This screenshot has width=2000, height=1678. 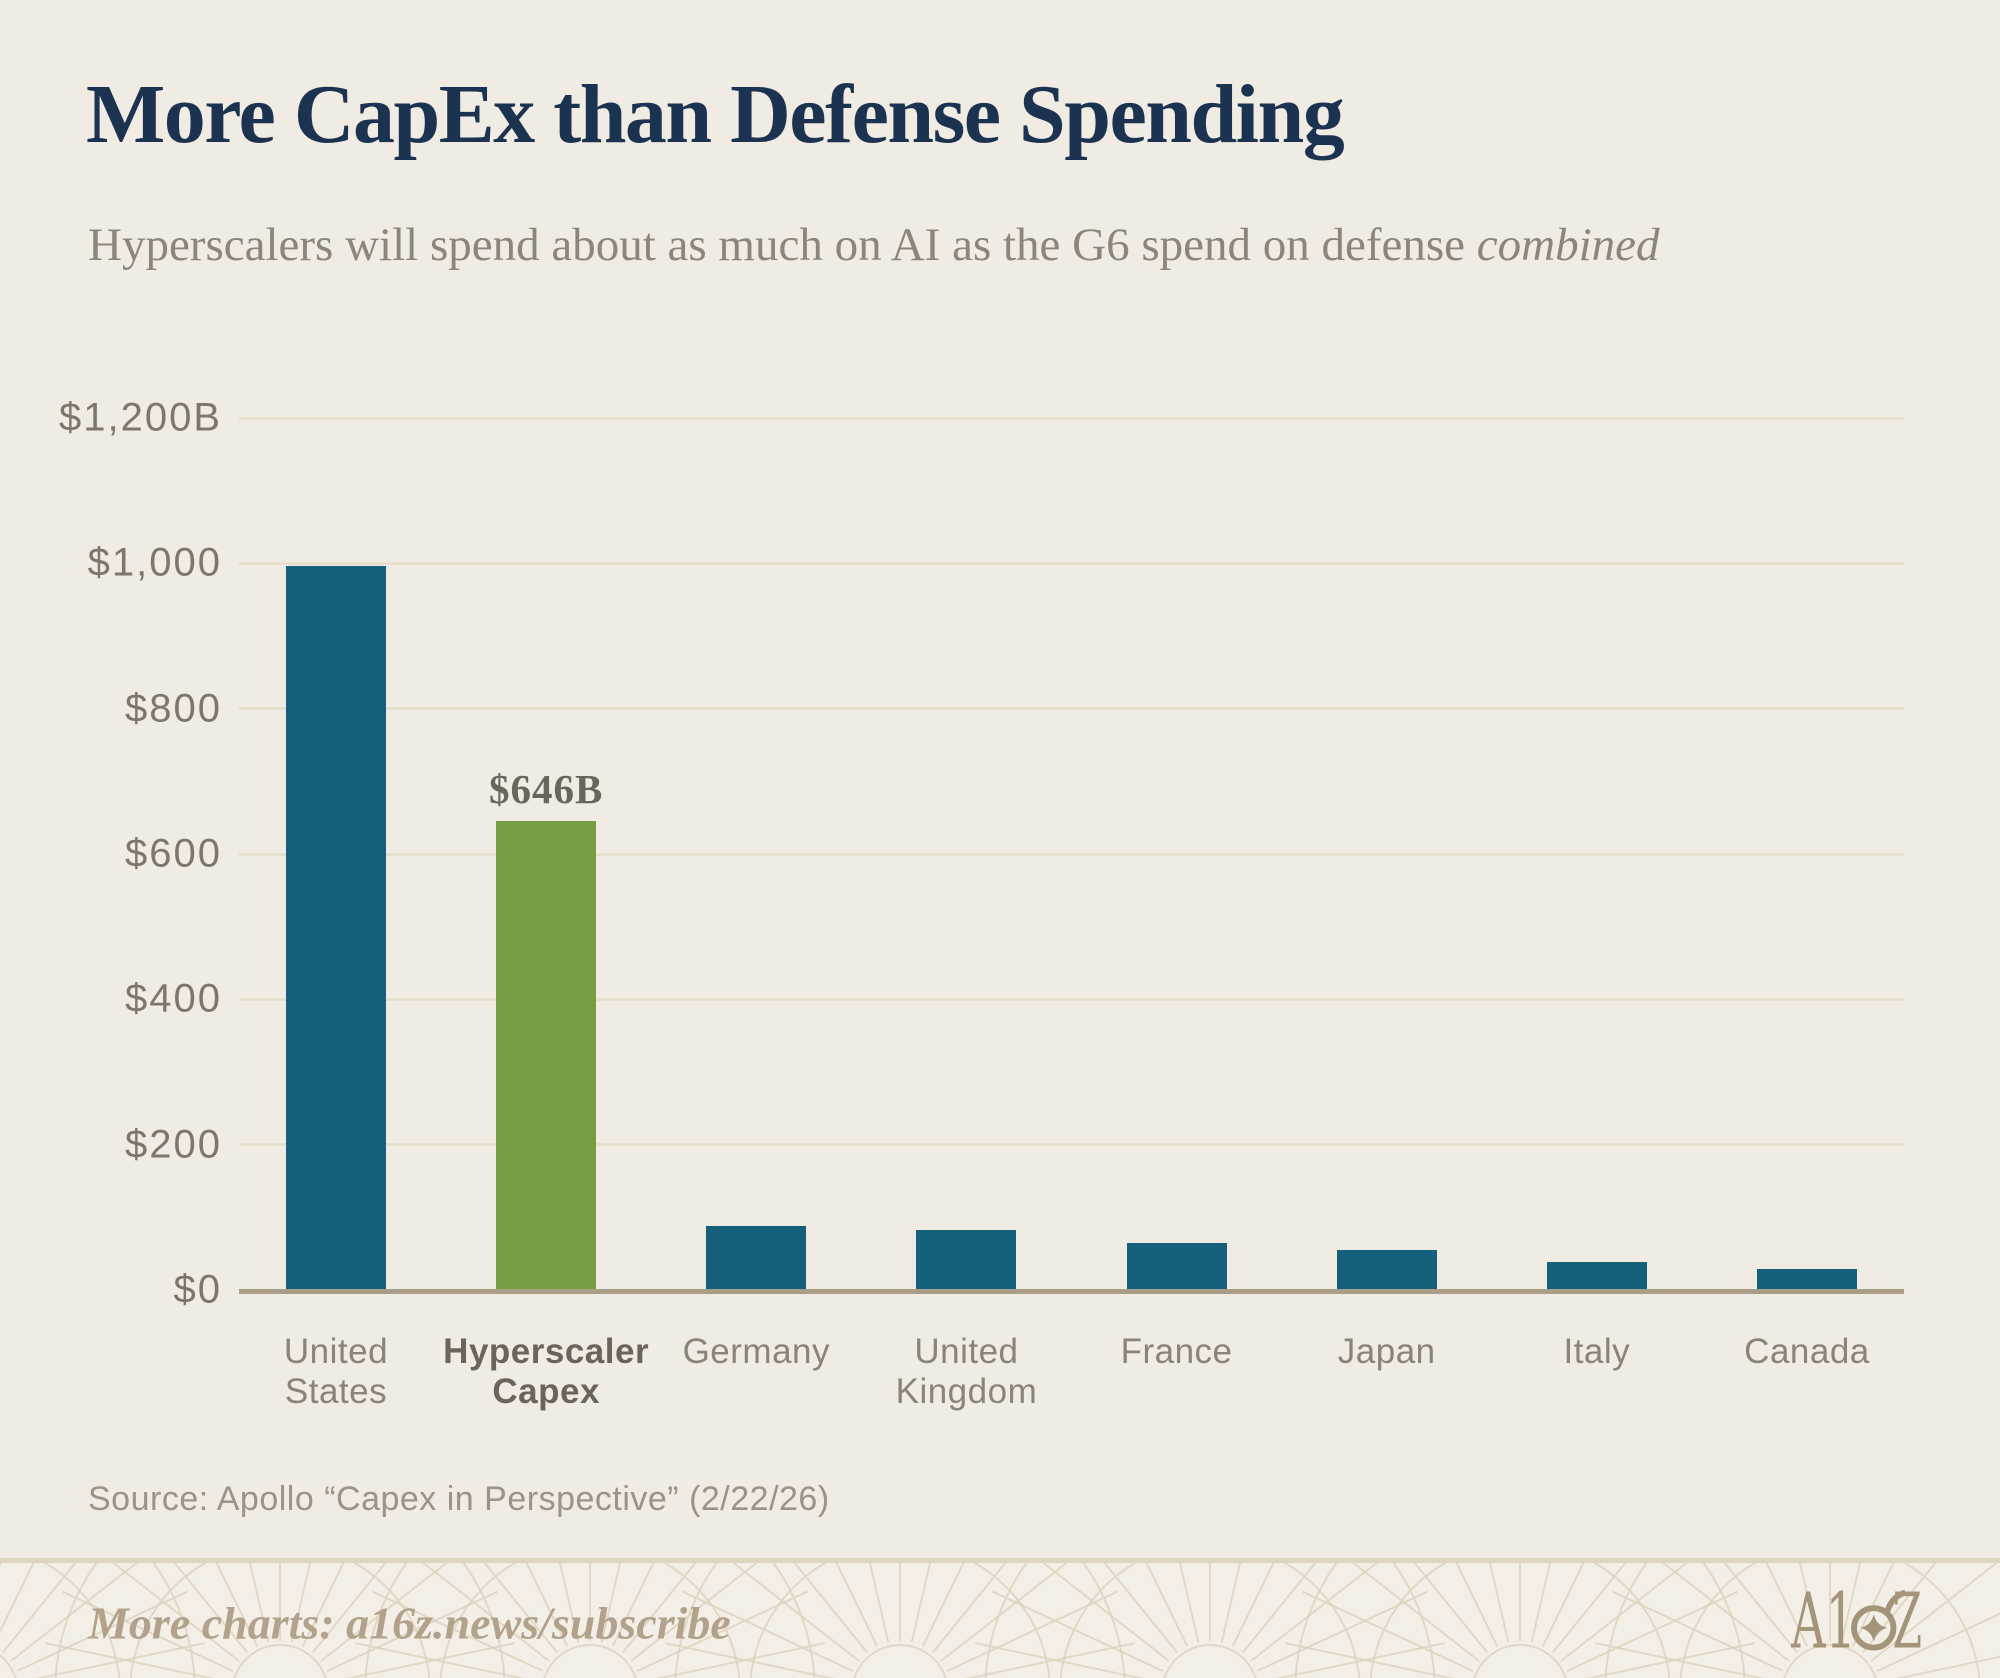 What do you see at coordinates (1386, 894) in the screenshot?
I see `bar-group: Japan` at bounding box center [1386, 894].